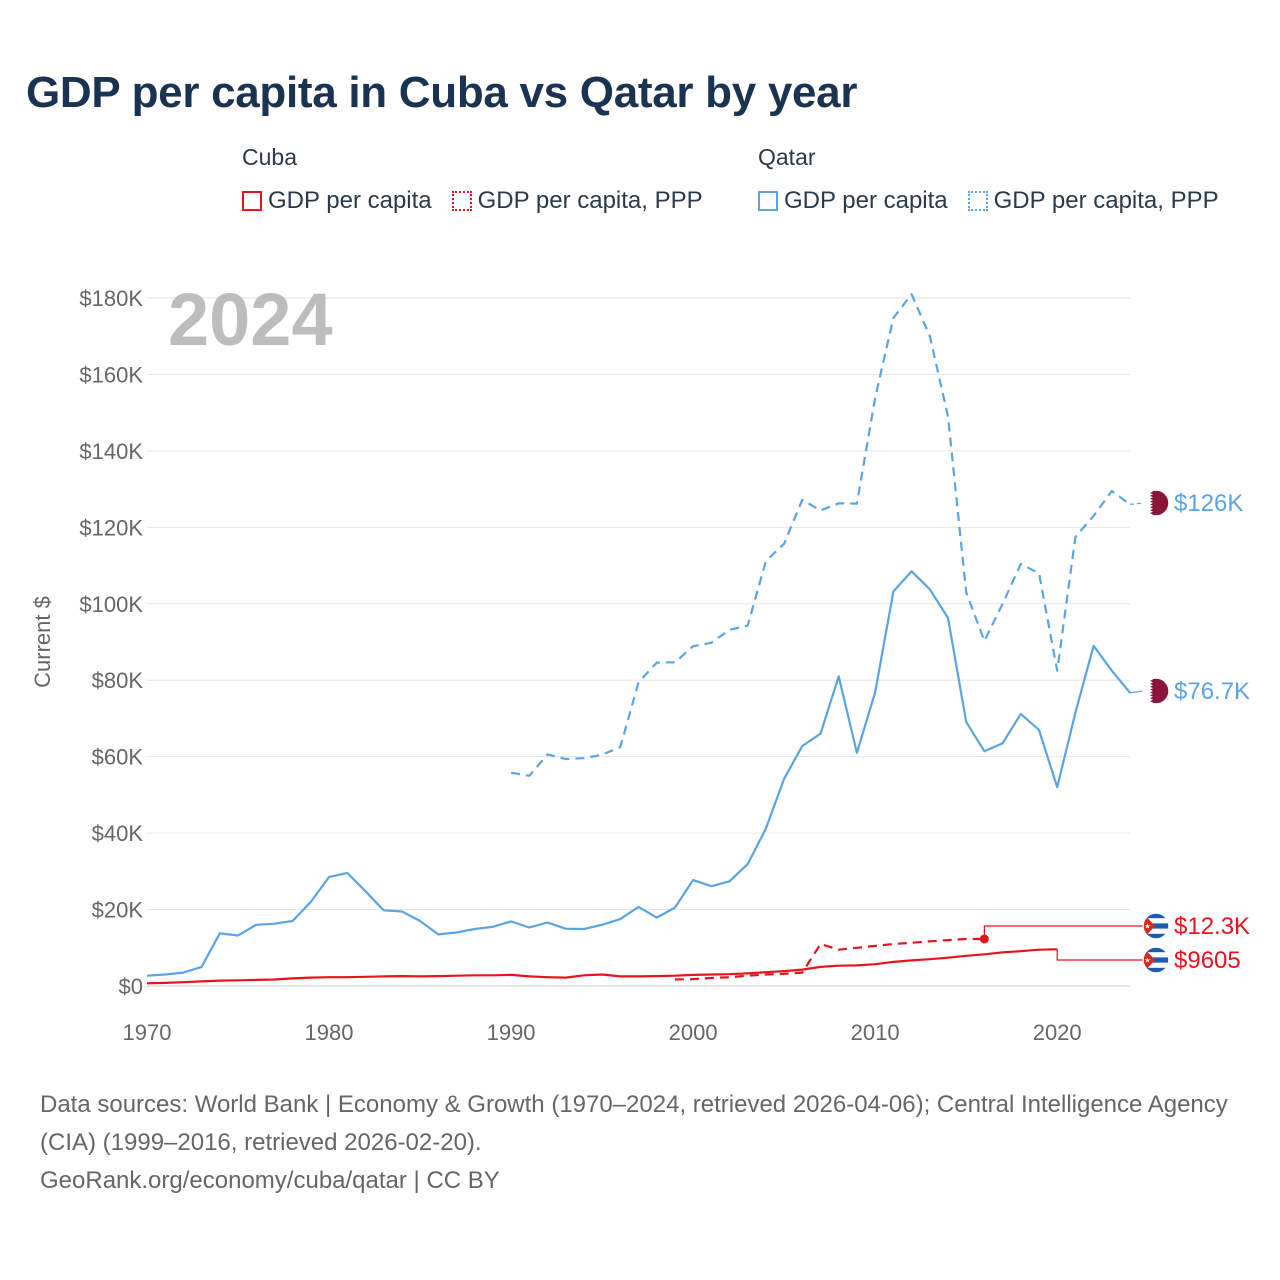 The width and height of the screenshot is (1280, 1280). Describe the element at coordinates (147, 1032) in the screenshot. I see `x-tick-label: 1970` at that location.